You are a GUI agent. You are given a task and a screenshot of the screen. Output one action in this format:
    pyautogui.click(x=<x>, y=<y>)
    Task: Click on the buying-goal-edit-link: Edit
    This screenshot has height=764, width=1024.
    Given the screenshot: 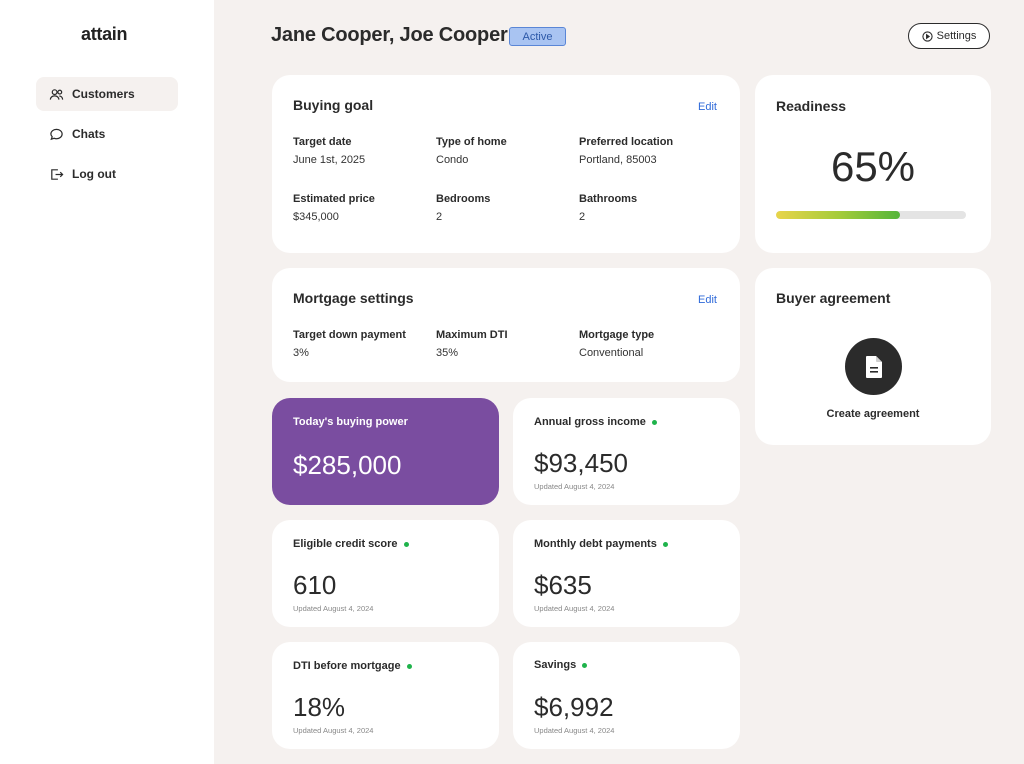 What is the action you would take?
    pyautogui.click(x=707, y=107)
    